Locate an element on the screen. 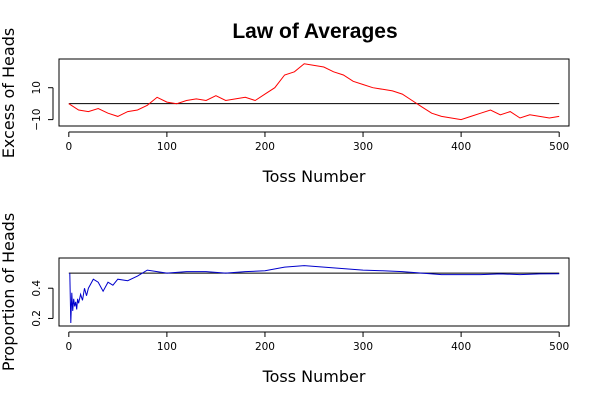 This screenshot has width=599, height=400. y-axis-title: Proportion of Heads is located at coordinates (9, 292).